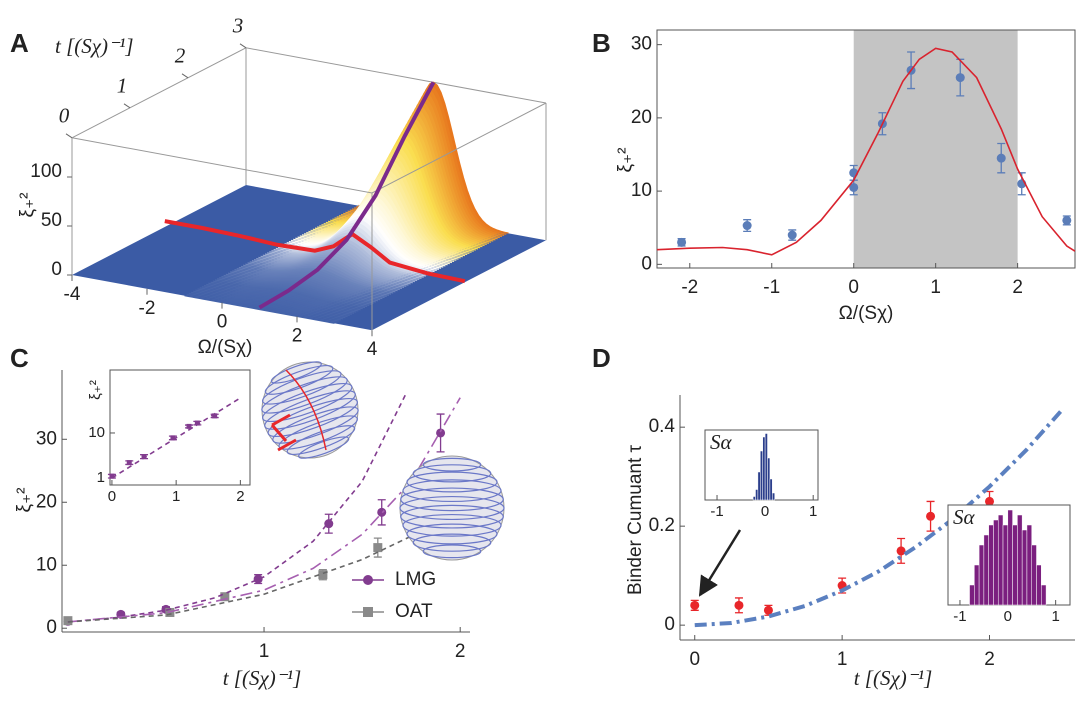 The height and width of the screenshot is (701, 1080). I want to click on panel-label: B, so click(601, 43).